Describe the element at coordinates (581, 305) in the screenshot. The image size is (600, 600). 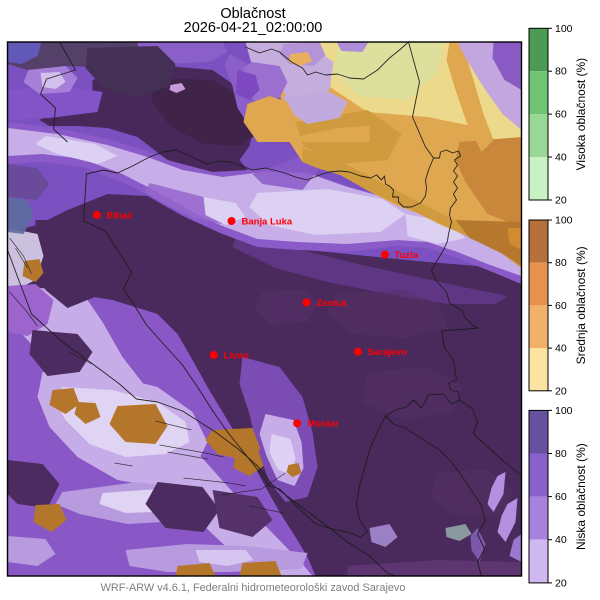
I see `svg-text: Srednja oblačnost (%)` at that location.